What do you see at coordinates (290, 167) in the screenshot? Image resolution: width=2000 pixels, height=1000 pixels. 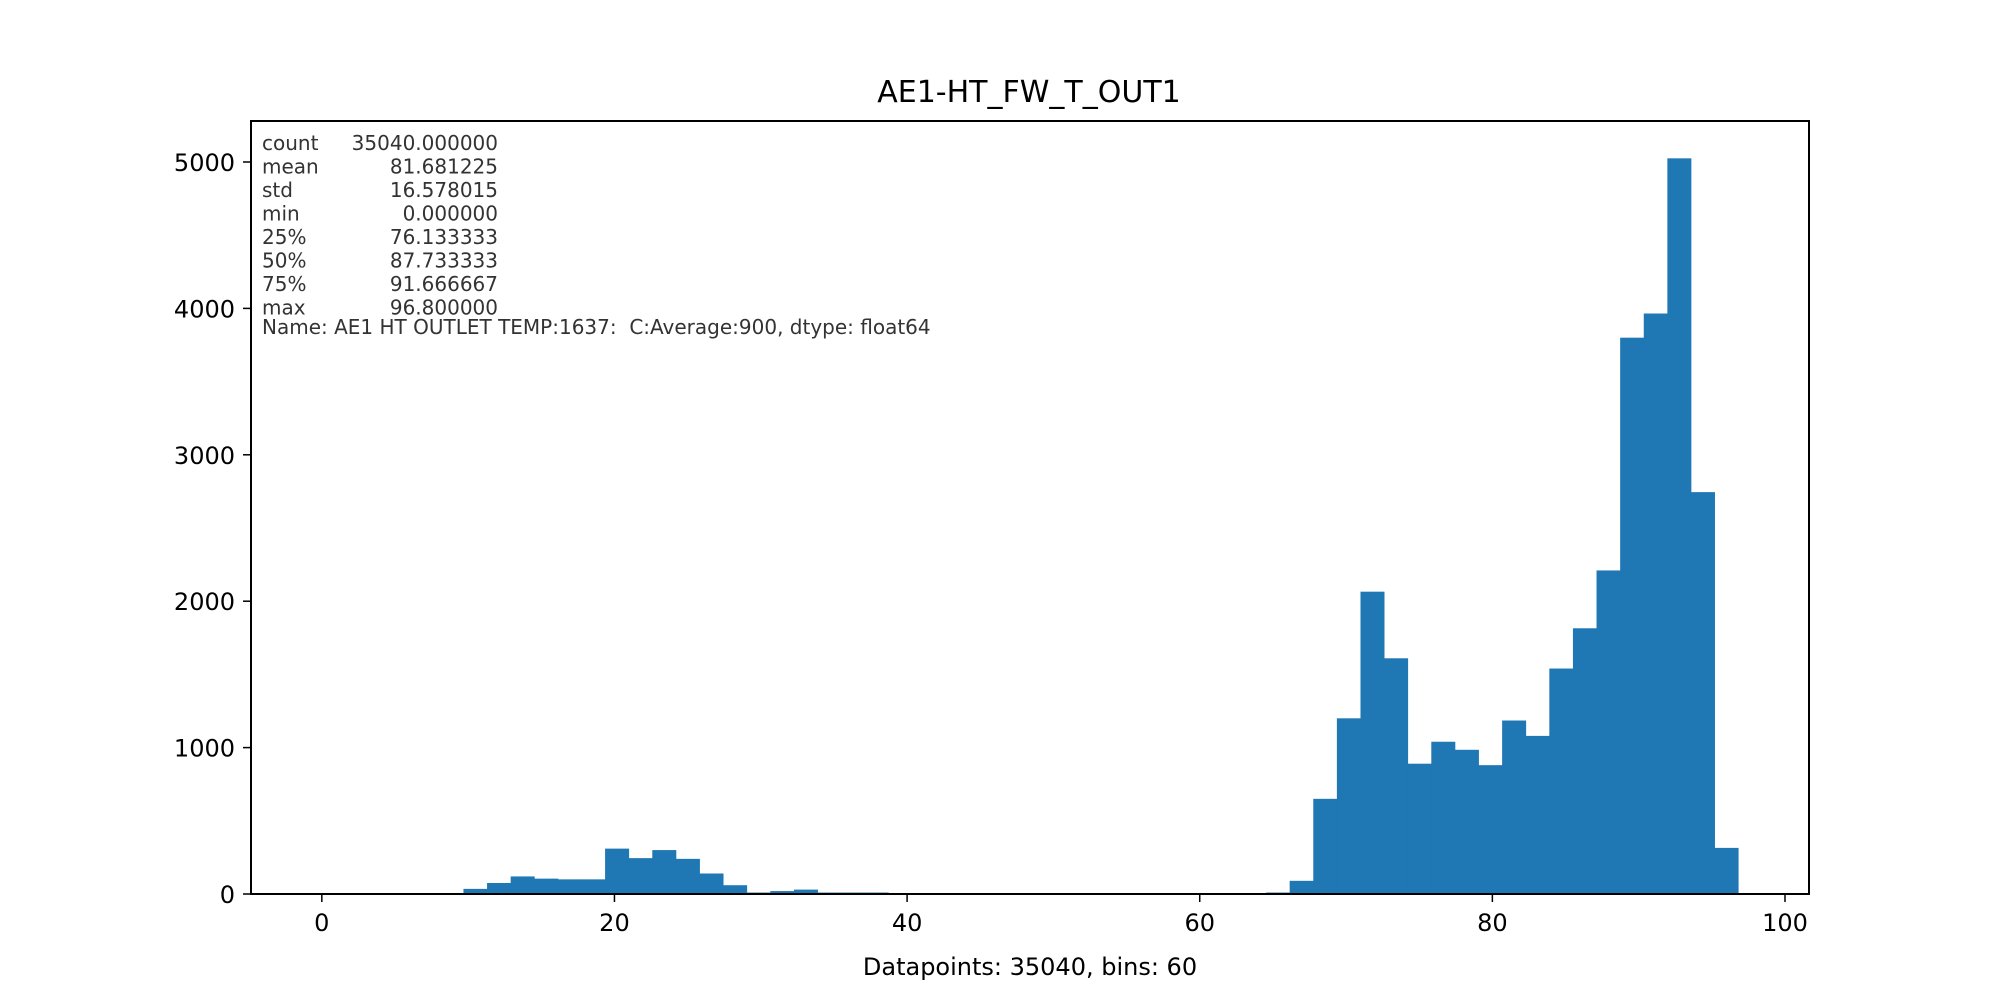 I see `stats-row-label: mean` at bounding box center [290, 167].